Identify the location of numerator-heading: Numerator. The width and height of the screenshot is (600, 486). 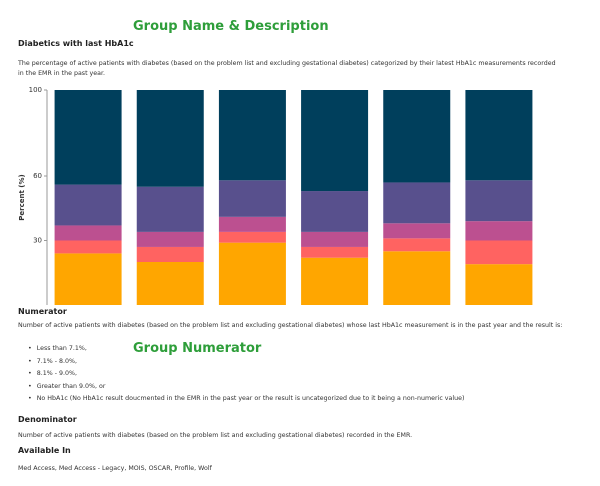
(42, 311).